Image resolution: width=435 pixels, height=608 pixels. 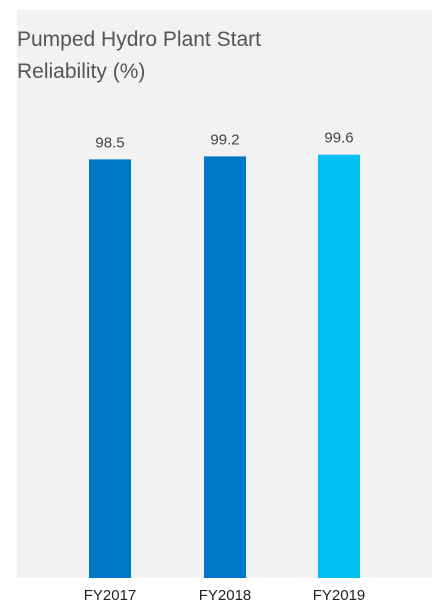 What do you see at coordinates (225, 367) in the screenshot?
I see `bar-fy2018` at bounding box center [225, 367].